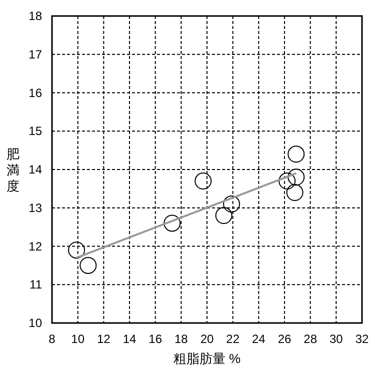  What do you see at coordinates (285, 339) in the screenshot?
I see `x-tick-label: 26` at bounding box center [285, 339].